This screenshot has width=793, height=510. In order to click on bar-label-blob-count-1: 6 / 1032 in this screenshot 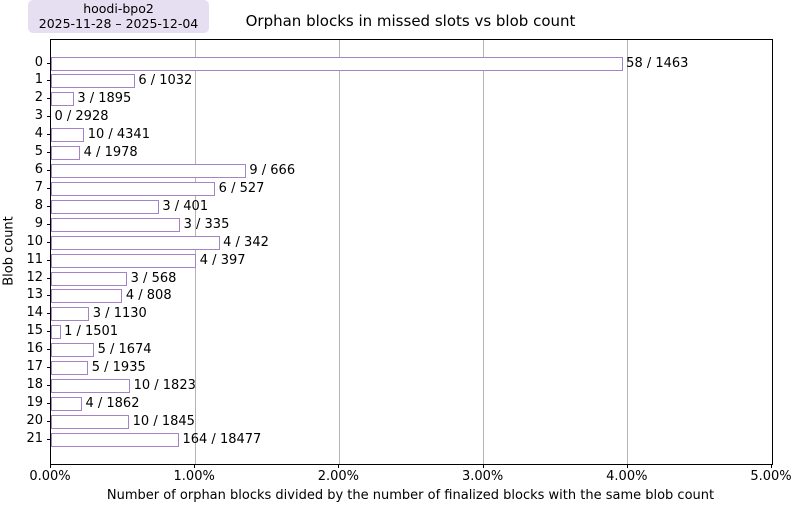, I will do `click(165, 81)`.